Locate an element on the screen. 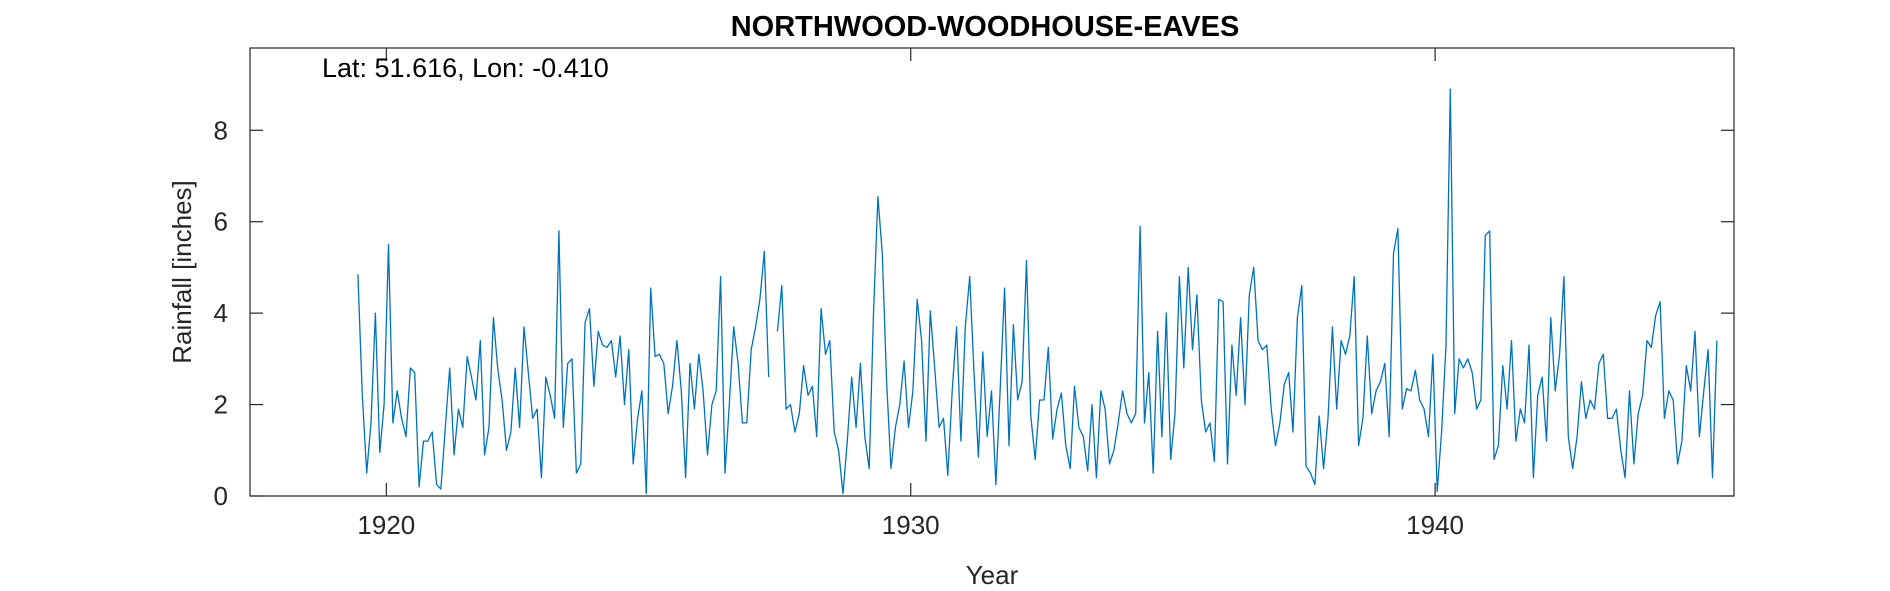 This screenshot has height=591, width=1890. y-tick-label: 4 is located at coordinates (221, 313).